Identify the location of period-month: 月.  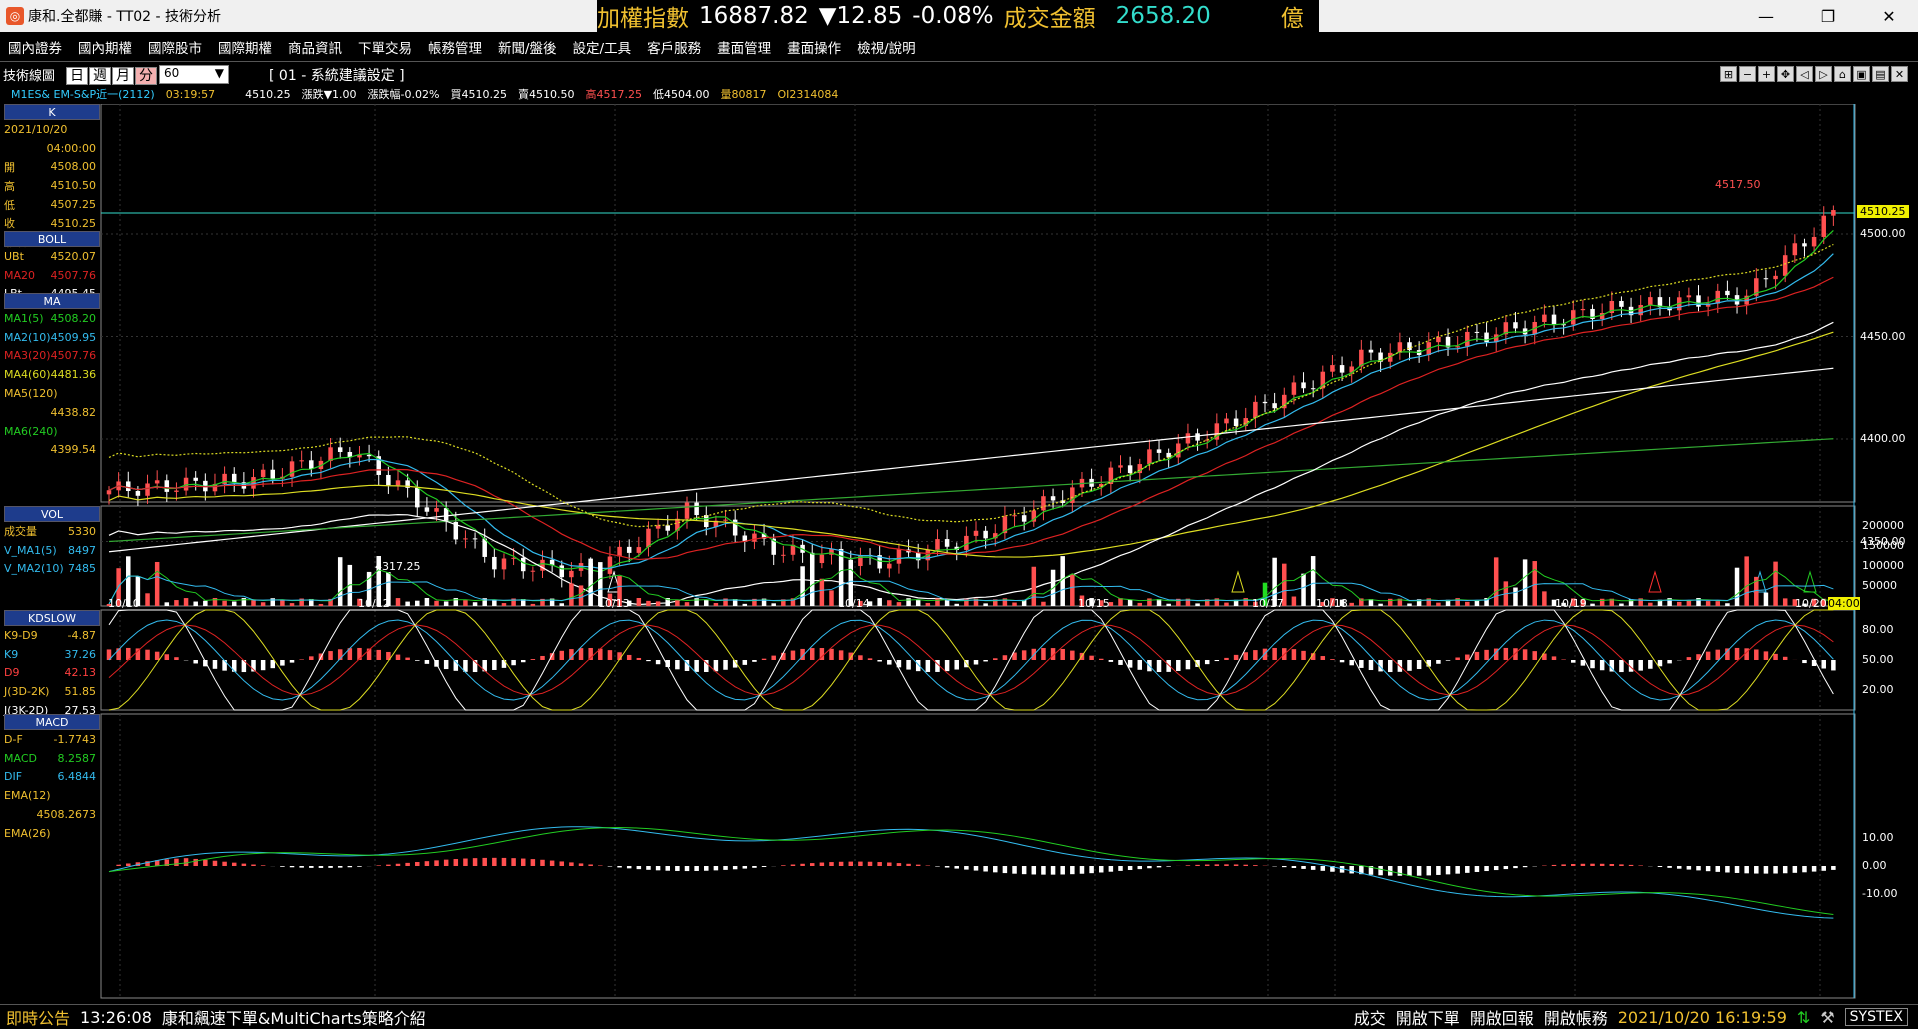
(123, 75).